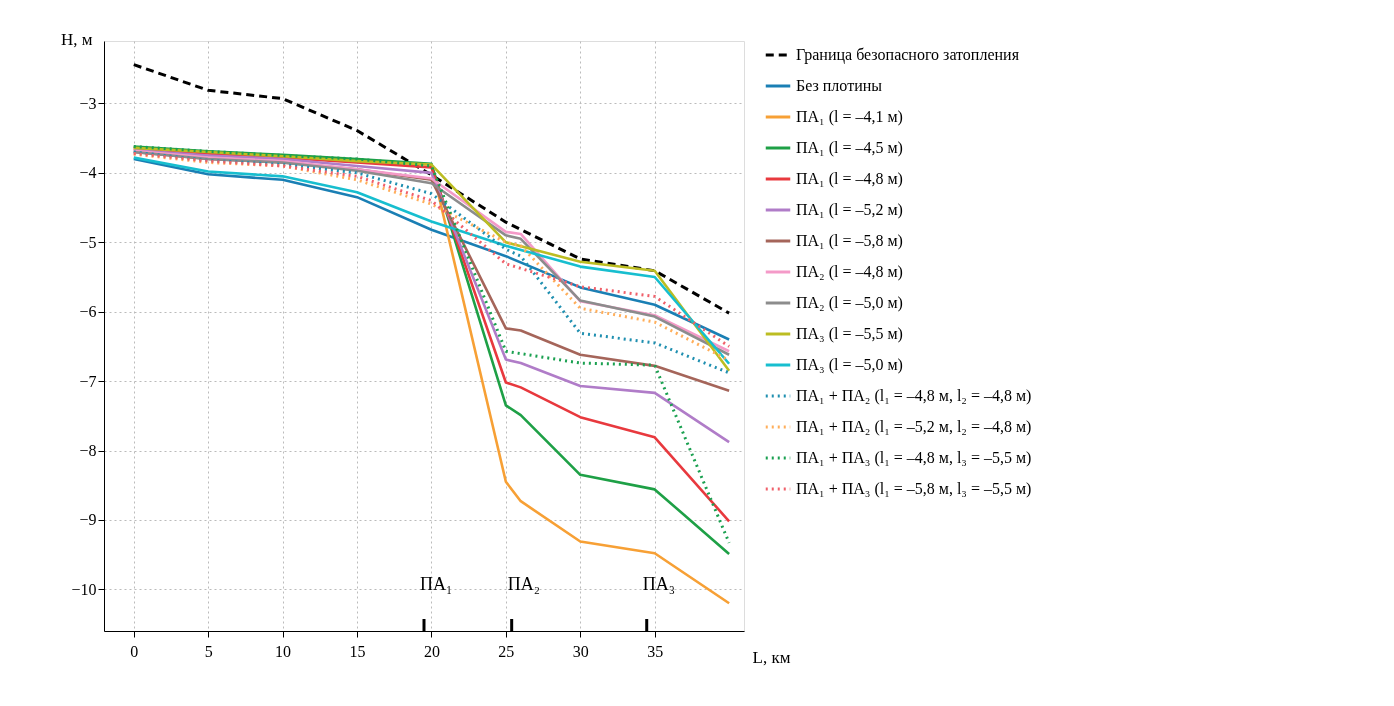 This screenshot has height=706, width=1394. What do you see at coordinates (839, 85) in the screenshot?
I see `legend-label: Без плотины` at bounding box center [839, 85].